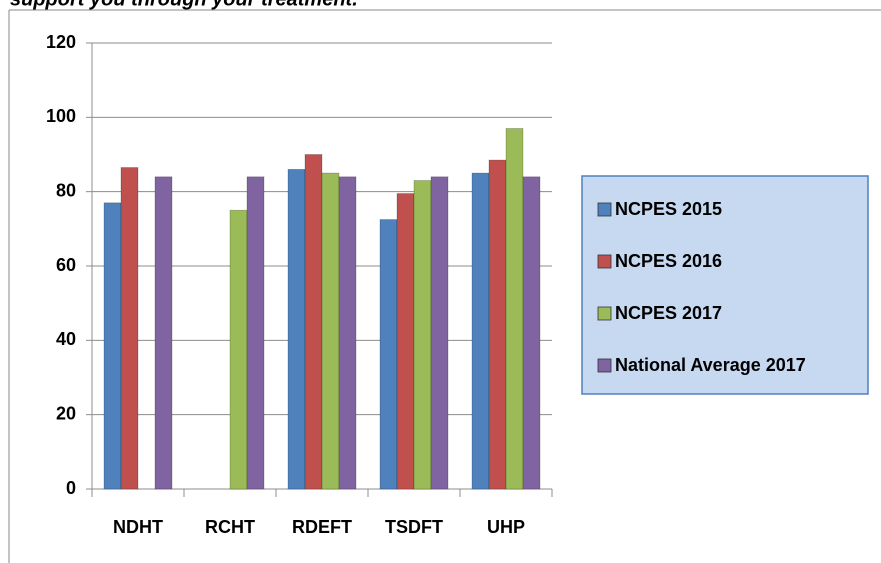  I want to click on legend-label: NCPES 2015, so click(668, 209).